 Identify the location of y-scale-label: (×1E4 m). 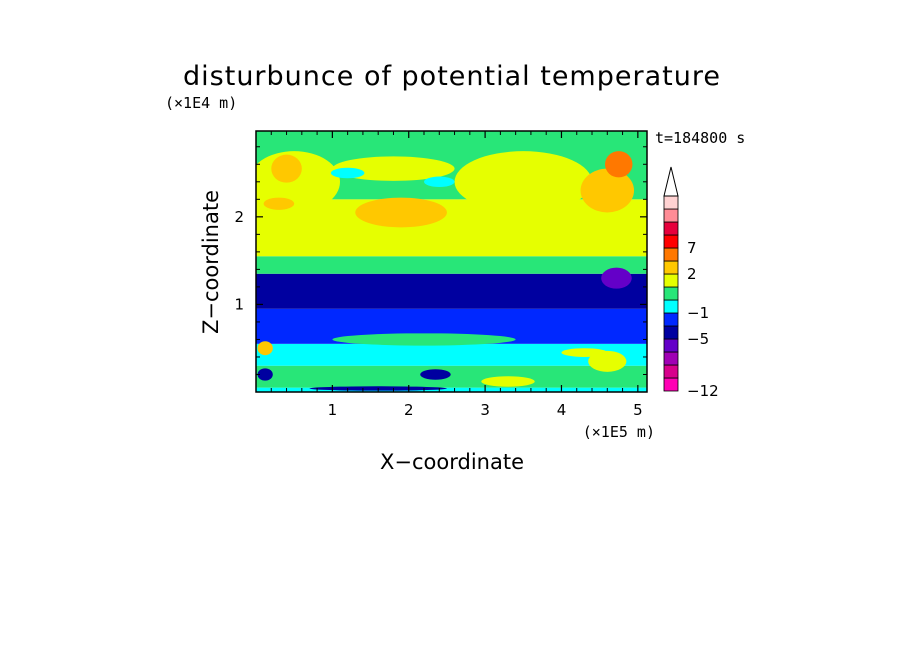
(201, 103).